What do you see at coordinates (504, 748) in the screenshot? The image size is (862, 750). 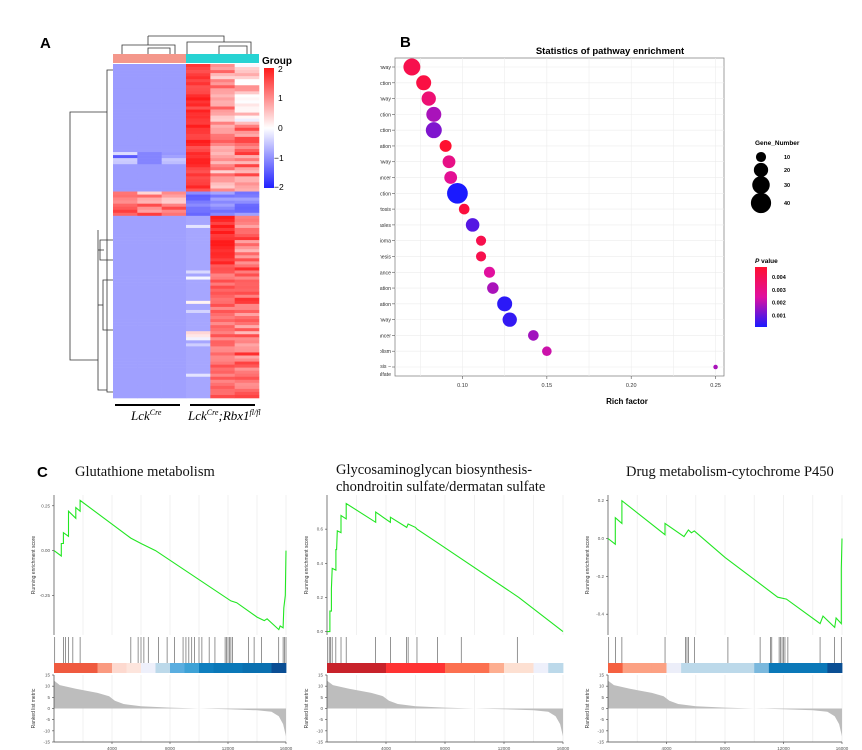 I see `x-tick-label: 12000` at bounding box center [504, 748].